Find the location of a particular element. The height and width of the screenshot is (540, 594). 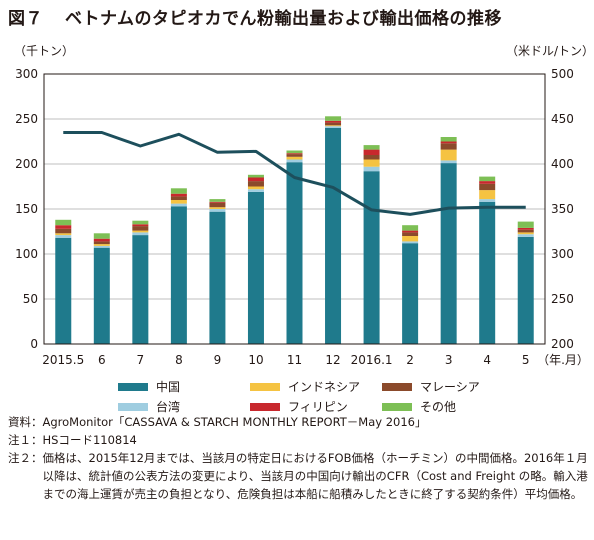

chart-title: 図７ ベトナムのタピオカでん粉輸出量および輸出価格の推移 is located at coordinates (255, 16).